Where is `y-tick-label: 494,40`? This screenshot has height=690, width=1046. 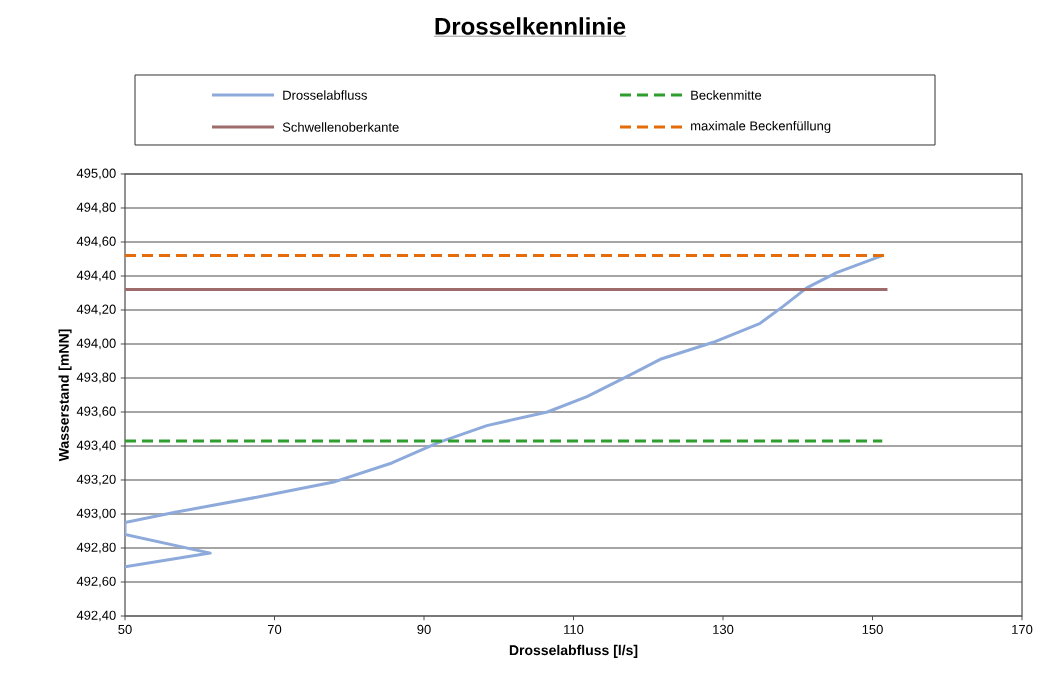 y-tick-label: 494,40 is located at coordinates (96, 276).